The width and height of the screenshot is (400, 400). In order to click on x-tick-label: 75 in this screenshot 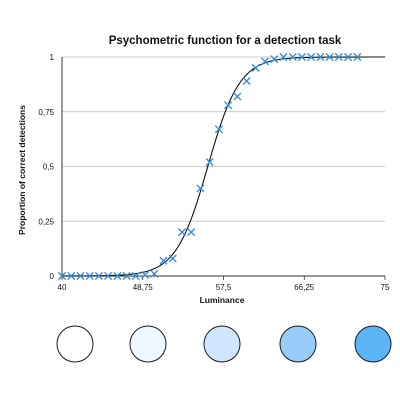, I will do `click(385, 287)`.